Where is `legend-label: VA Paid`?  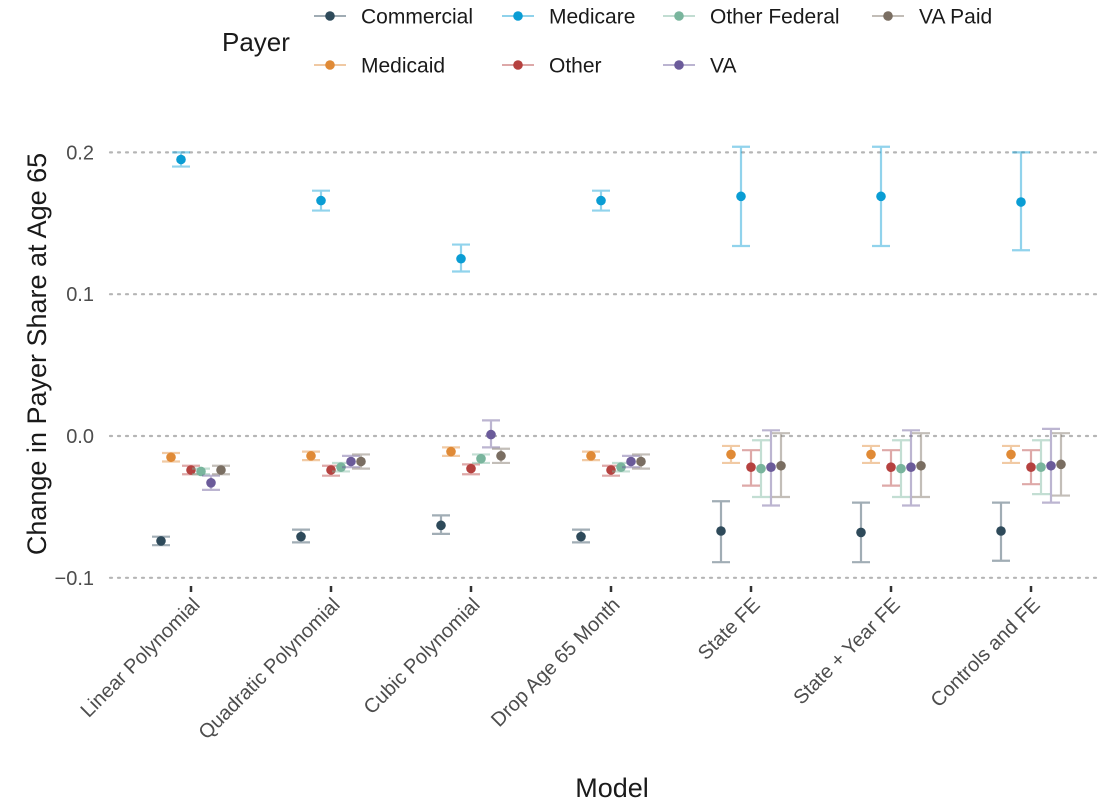 legend-label: VA Paid is located at coordinates (955, 17).